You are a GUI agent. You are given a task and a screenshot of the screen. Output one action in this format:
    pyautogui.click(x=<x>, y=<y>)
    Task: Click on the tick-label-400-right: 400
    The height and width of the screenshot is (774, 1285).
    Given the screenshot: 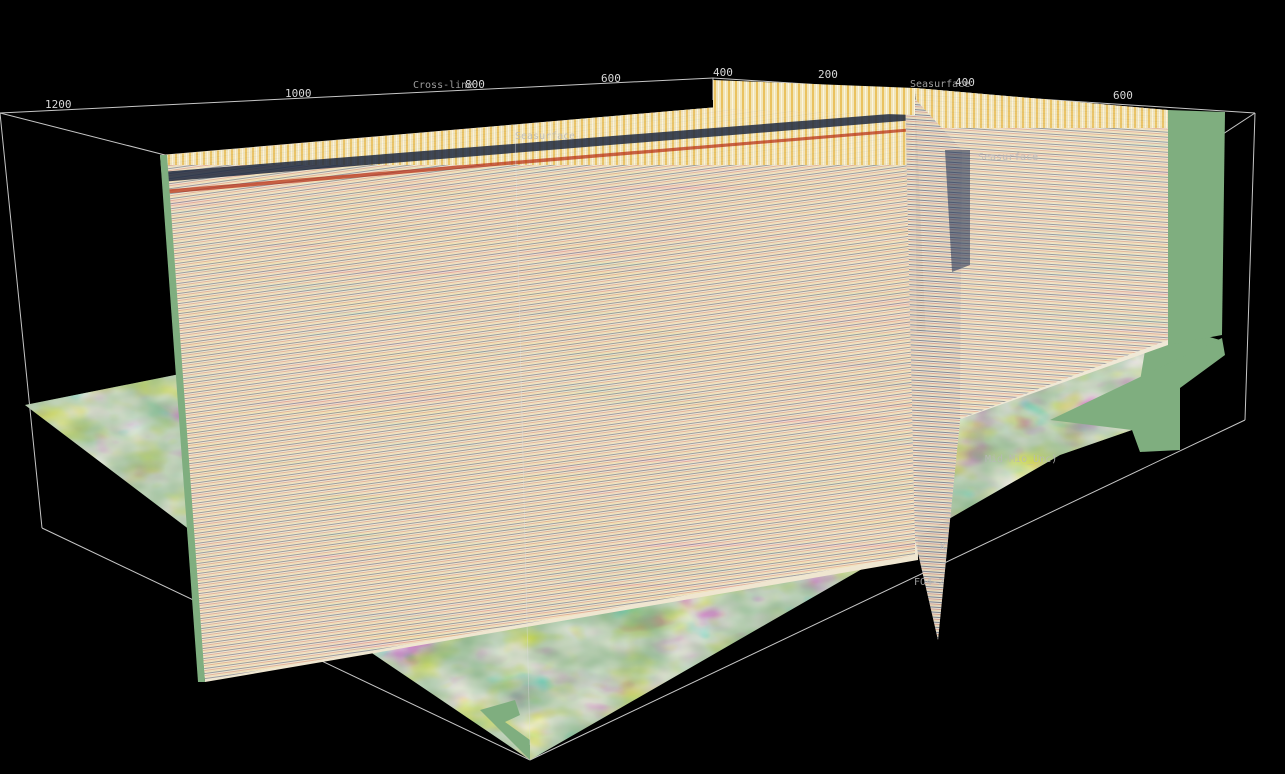 What is the action you would take?
    pyautogui.click(x=965, y=82)
    